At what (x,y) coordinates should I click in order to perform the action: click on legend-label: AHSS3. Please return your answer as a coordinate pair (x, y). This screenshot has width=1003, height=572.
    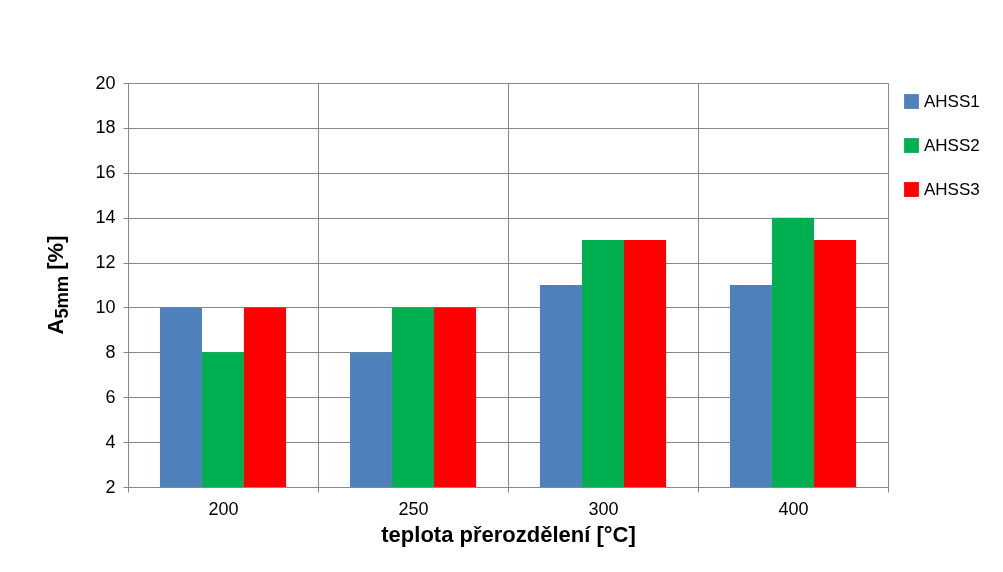
    Looking at the image, I should click on (952, 189).